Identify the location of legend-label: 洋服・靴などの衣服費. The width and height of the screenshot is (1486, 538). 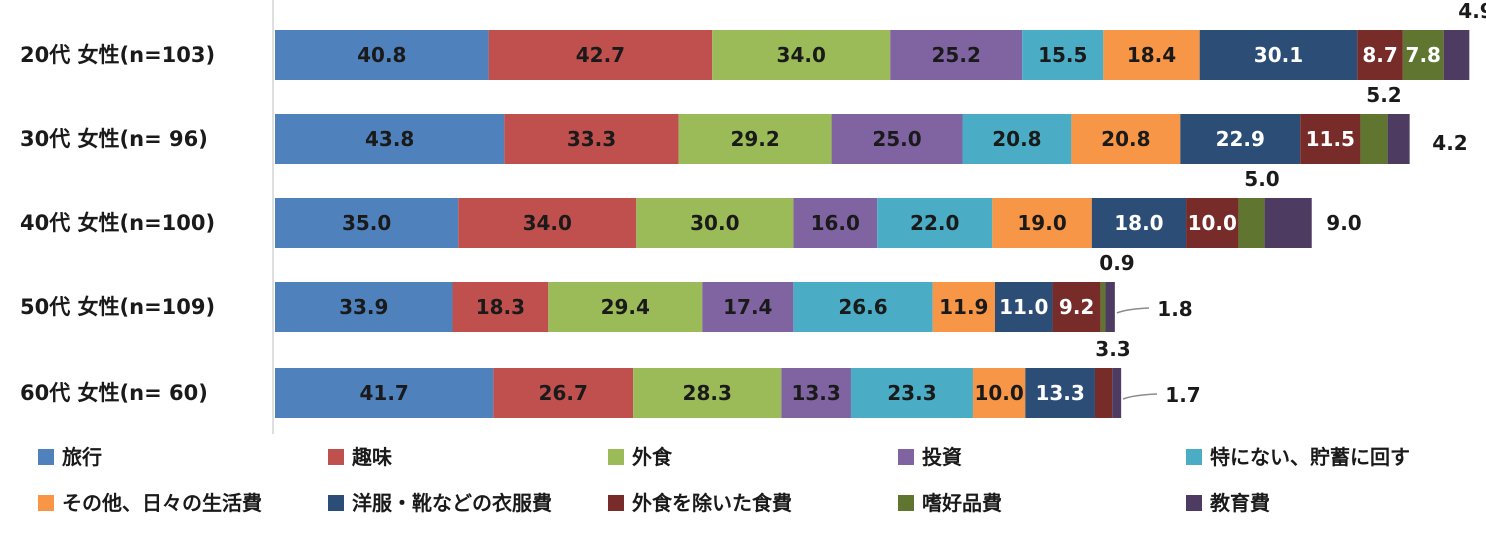
(452, 503).